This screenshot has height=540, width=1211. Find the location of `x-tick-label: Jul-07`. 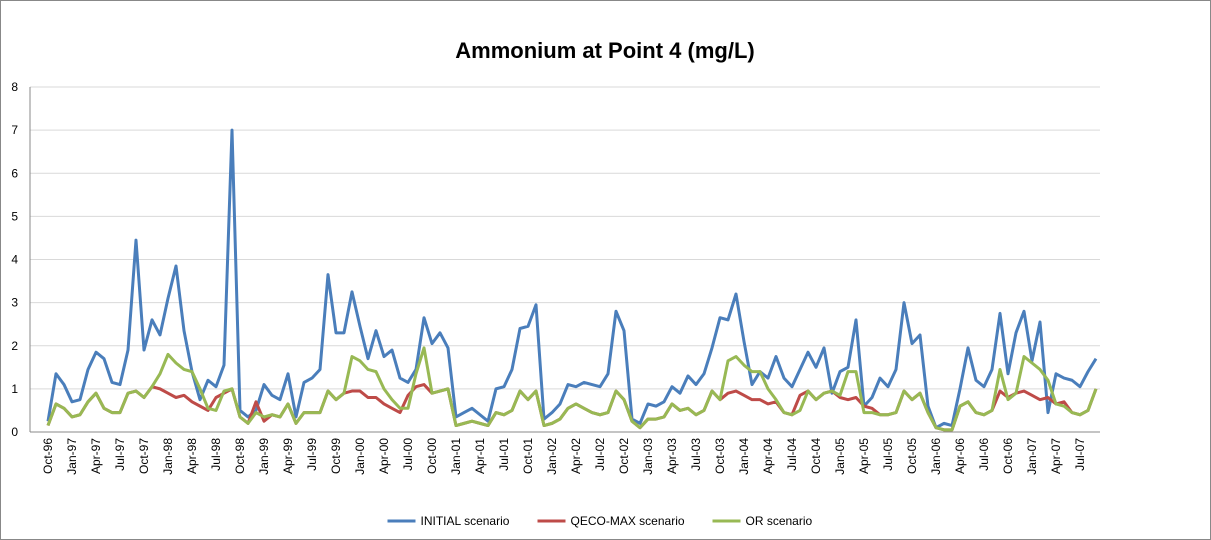

x-tick-label: Jul-07 is located at coordinates (1080, 454).